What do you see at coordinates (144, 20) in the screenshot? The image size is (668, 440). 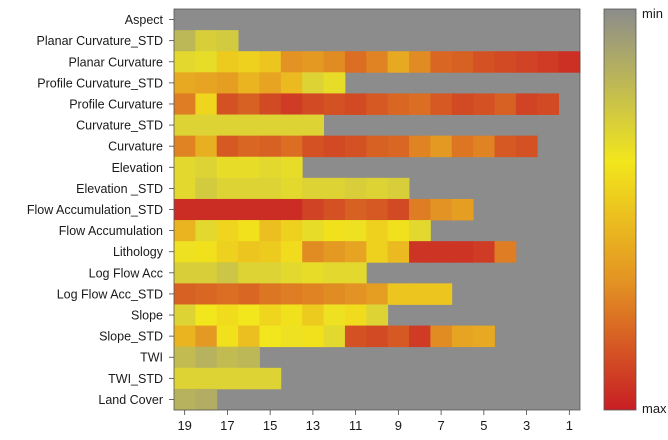 I see `row-label: Aspect` at bounding box center [144, 20].